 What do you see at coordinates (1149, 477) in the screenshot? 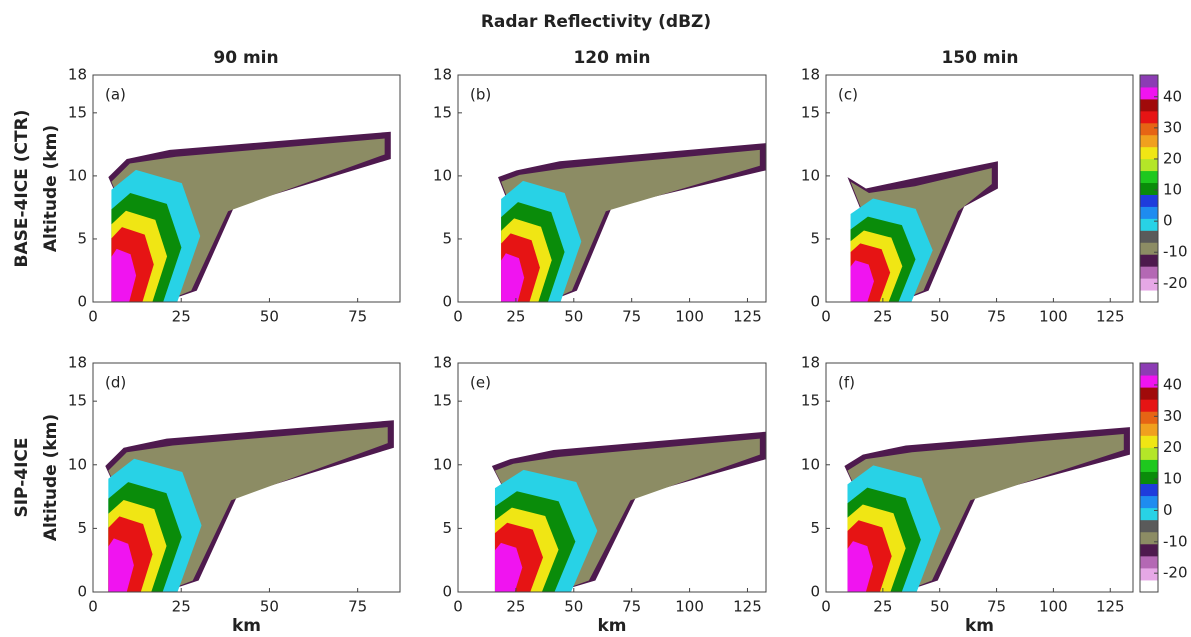
I see `colorbar-frame` at bounding box center [1149, 477].